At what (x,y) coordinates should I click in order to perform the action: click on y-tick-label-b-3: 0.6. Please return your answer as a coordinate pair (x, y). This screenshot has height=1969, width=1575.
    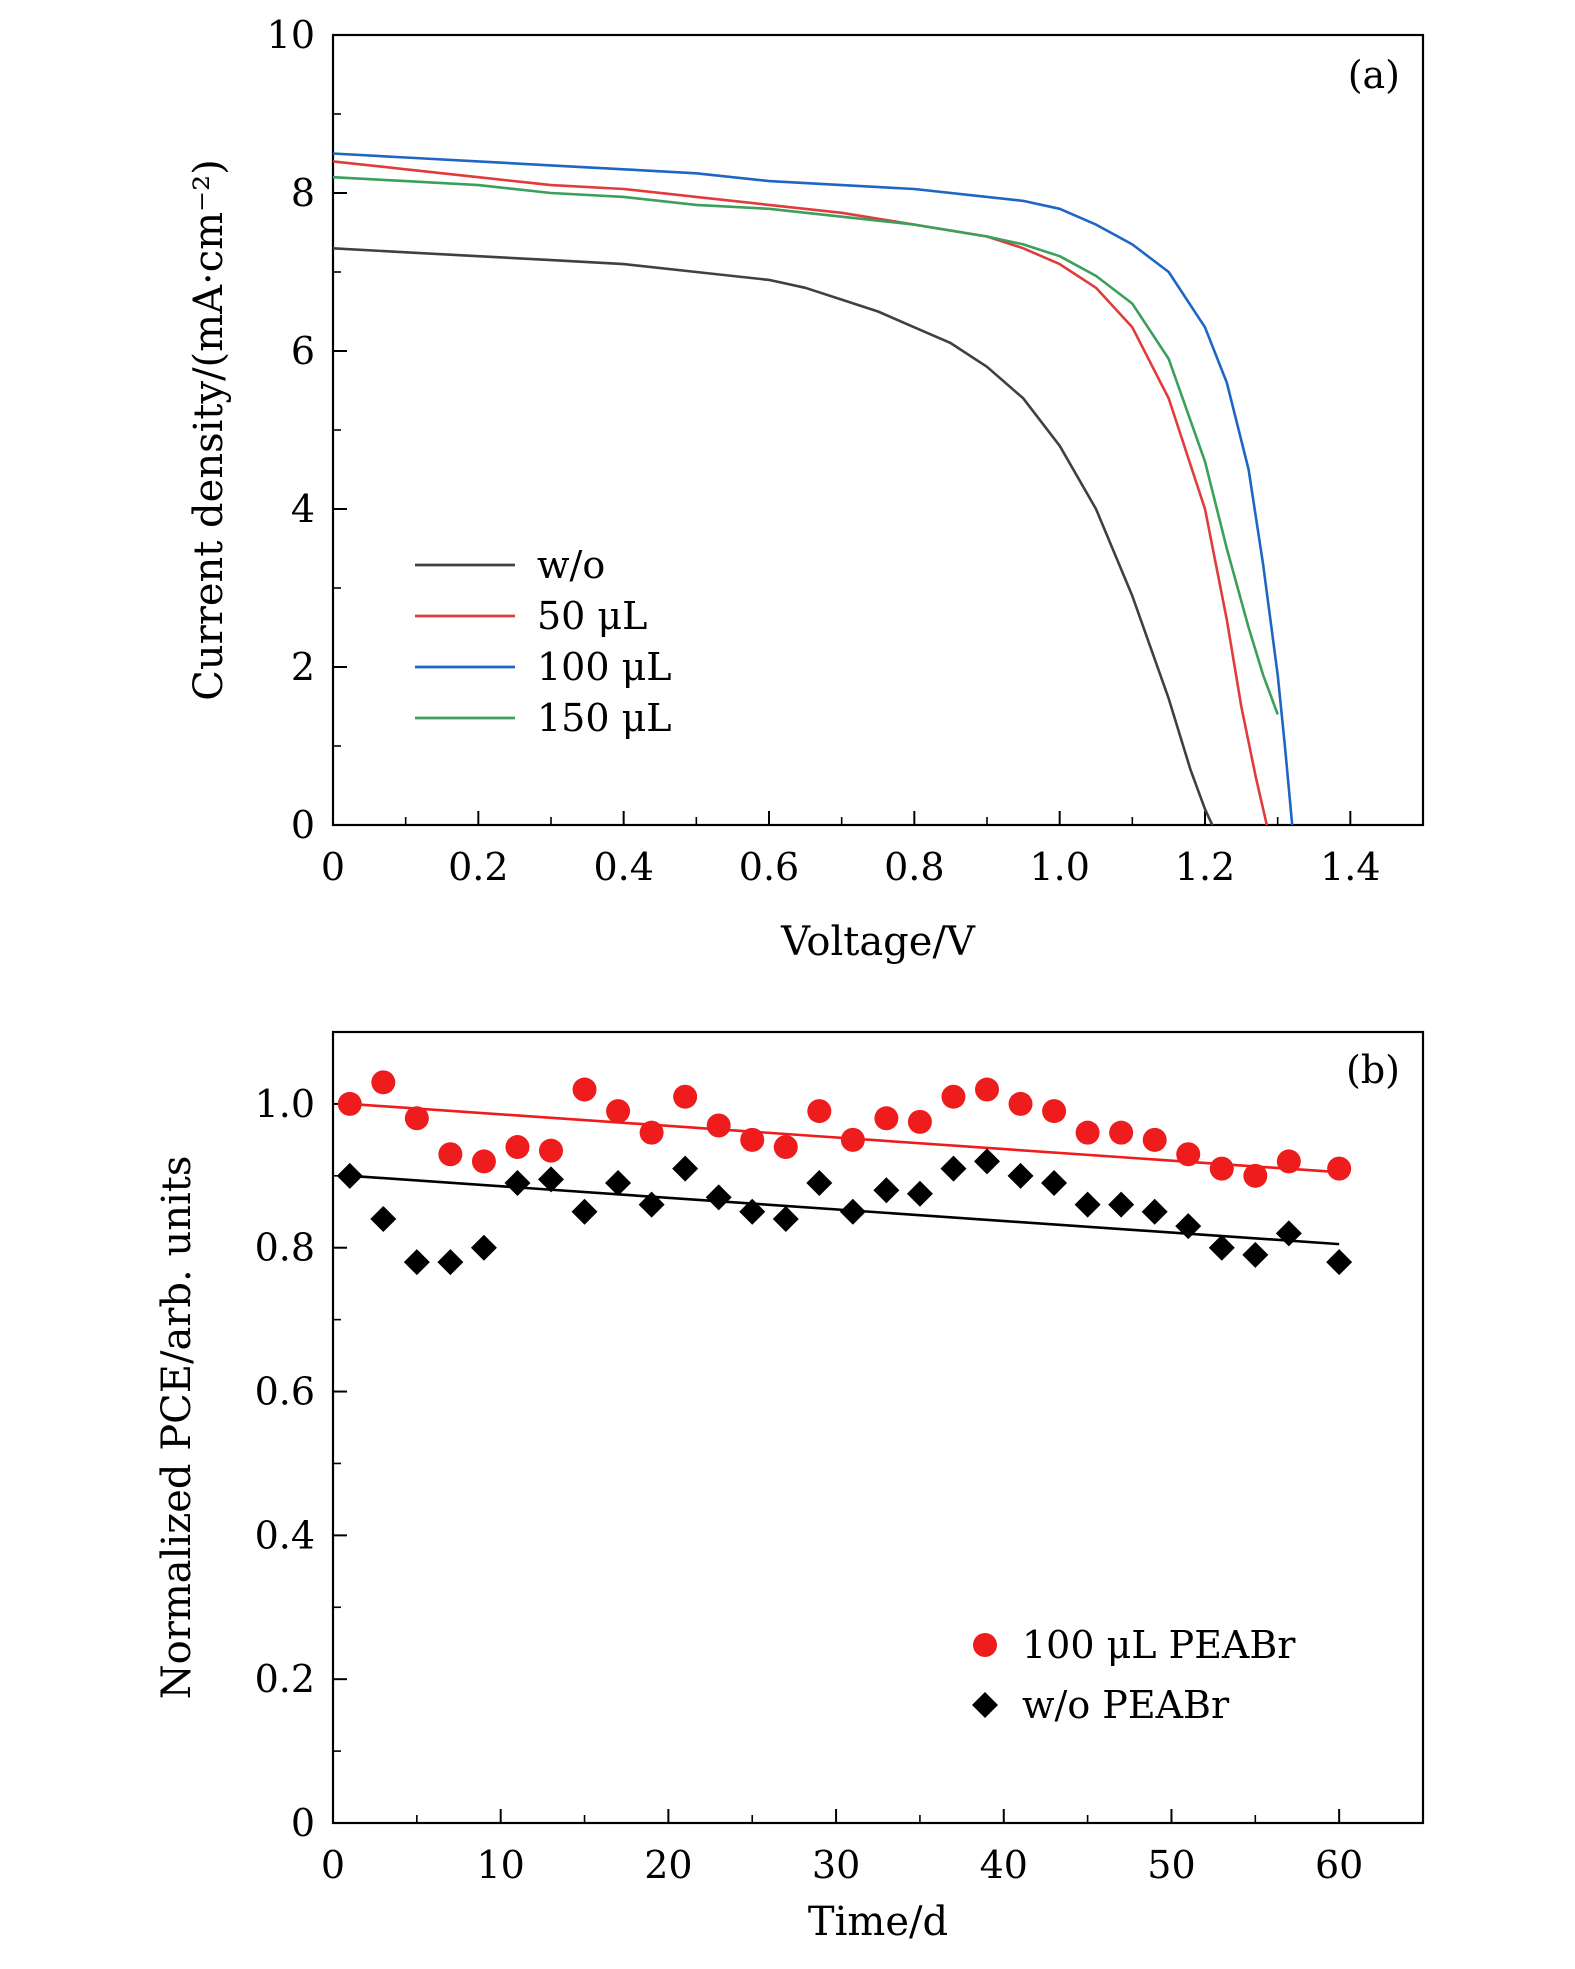
    Looking at the image, I should click on (285, 1392).